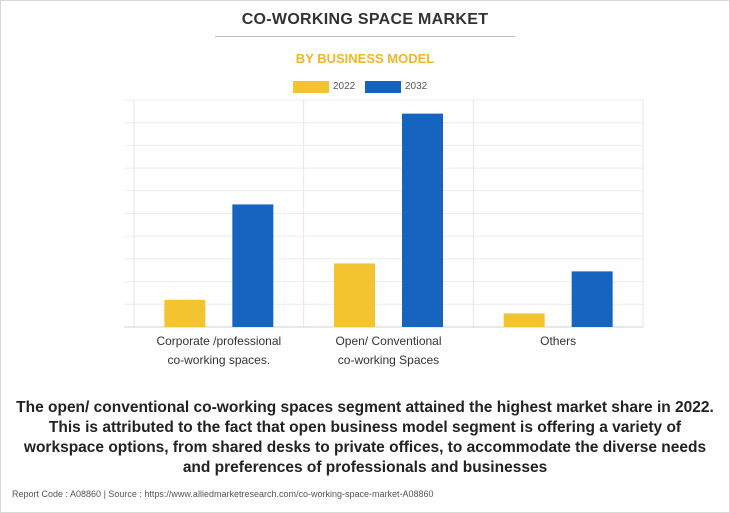 The image size is (730, 513). Describe the element at coordinates (311, 87) in the screenshot. I see `legend-swatch-2022` at that location.